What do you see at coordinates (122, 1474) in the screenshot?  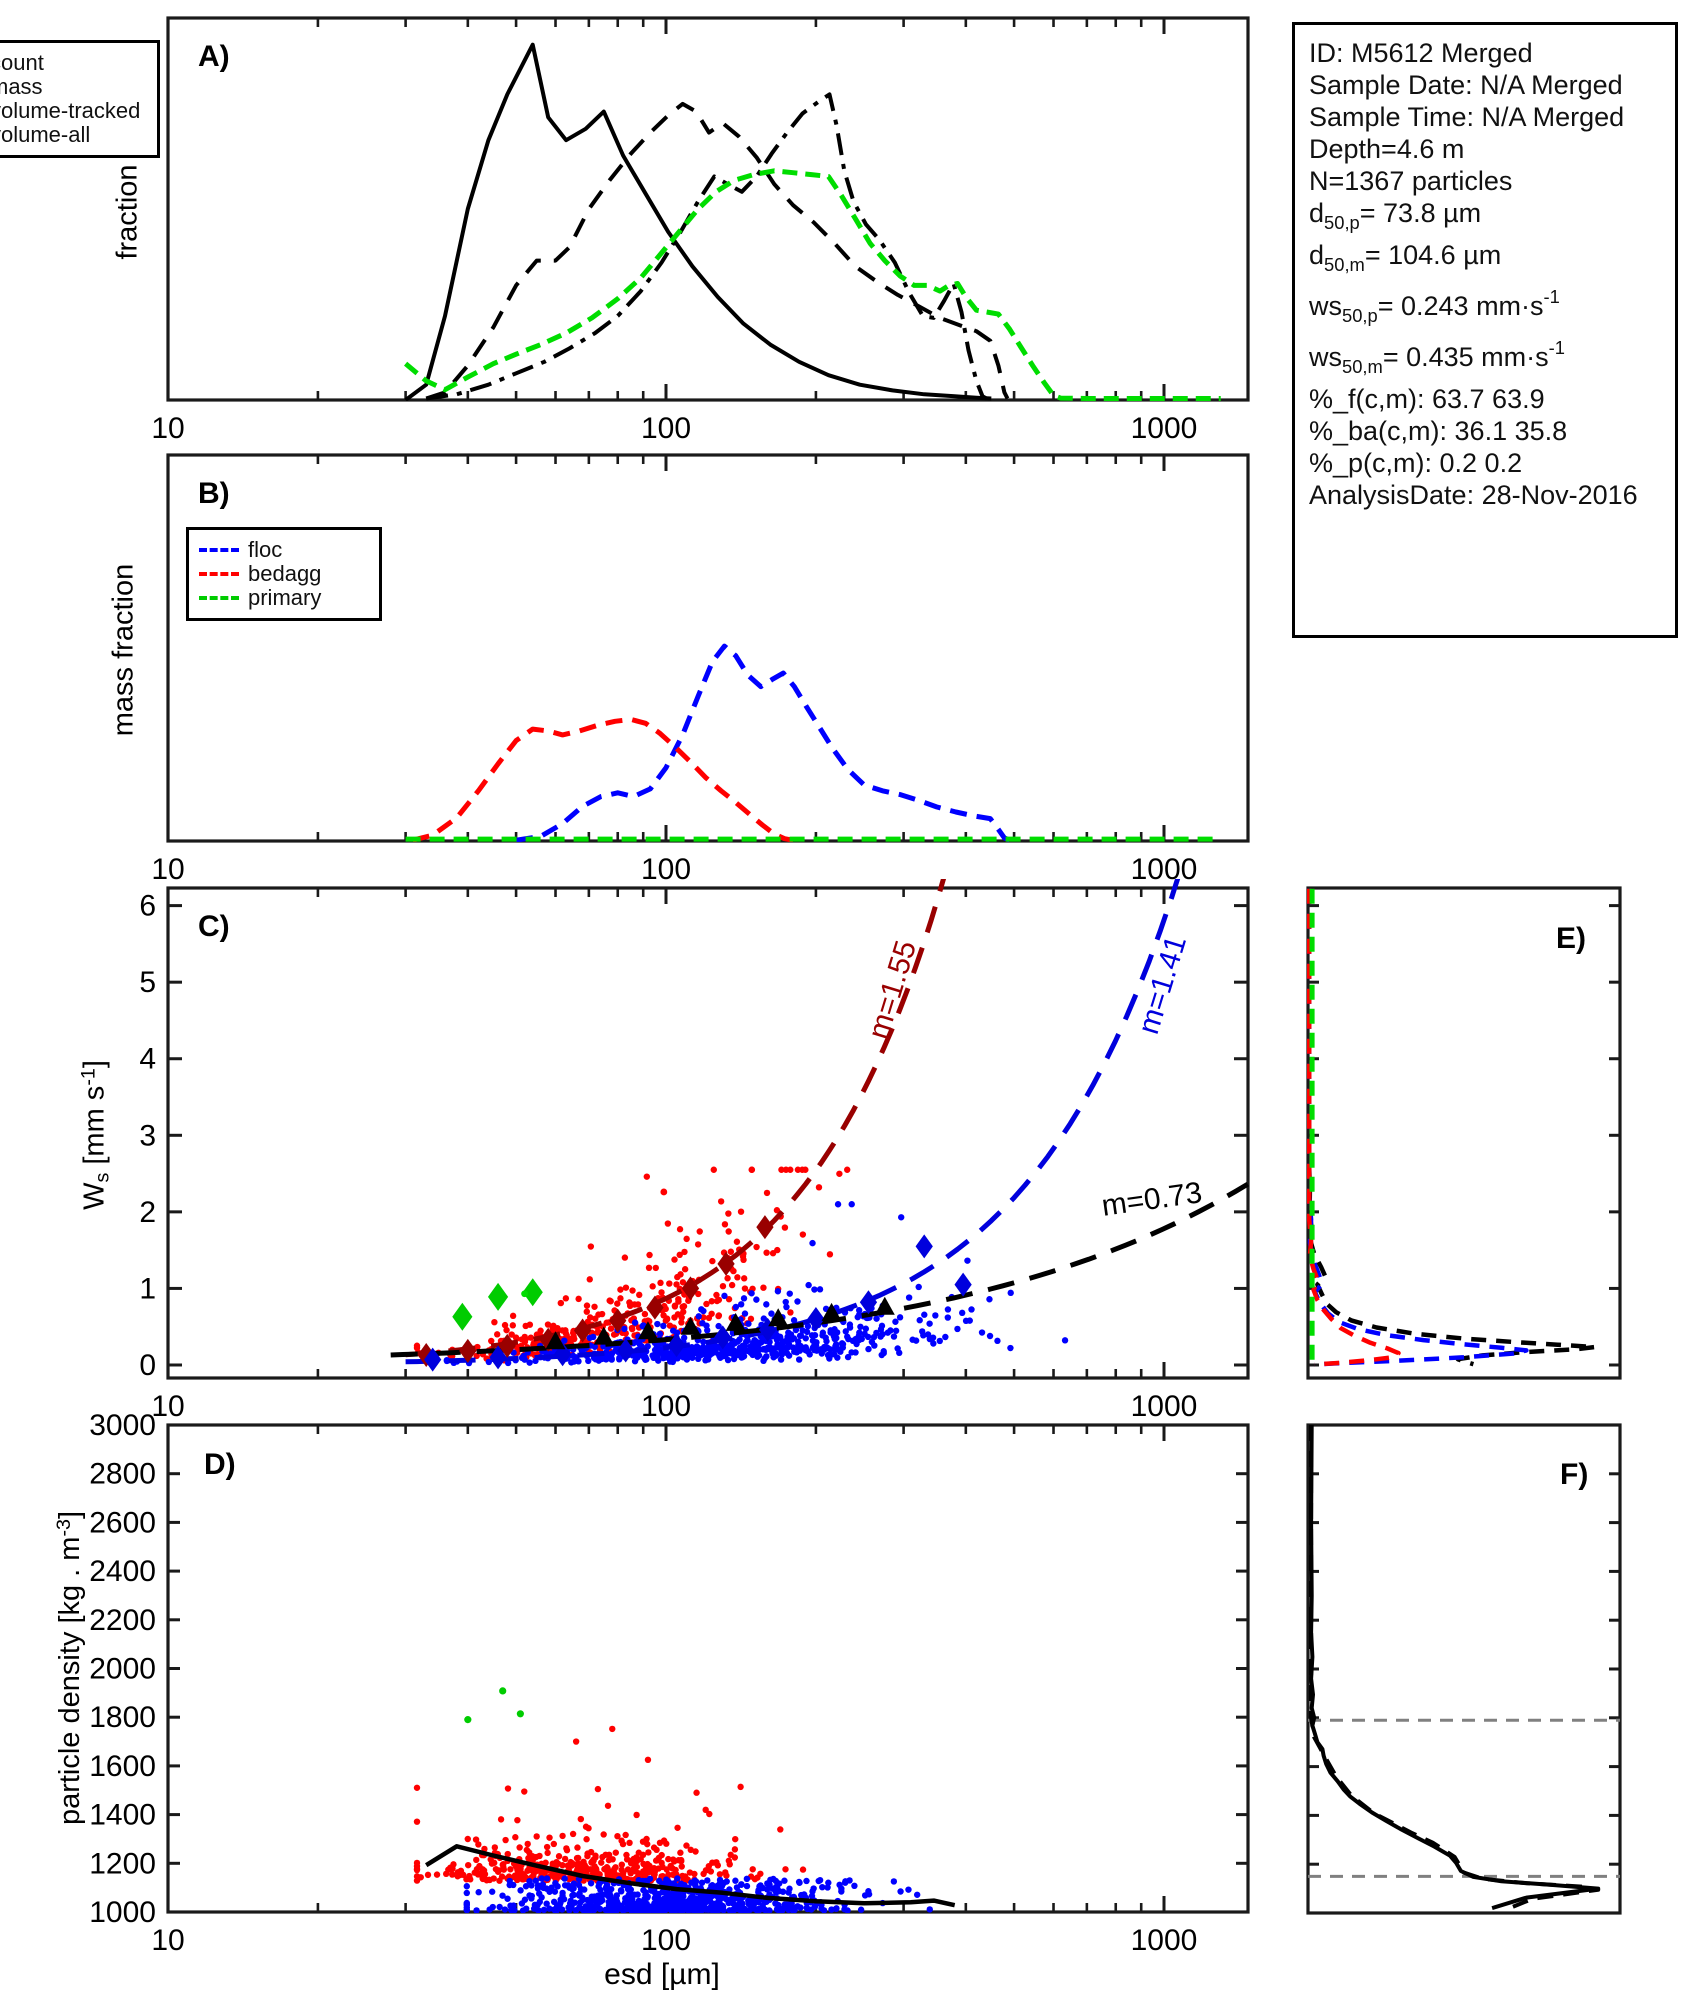 I see `svg-text: 2800` at bounding box center [122, 1474].